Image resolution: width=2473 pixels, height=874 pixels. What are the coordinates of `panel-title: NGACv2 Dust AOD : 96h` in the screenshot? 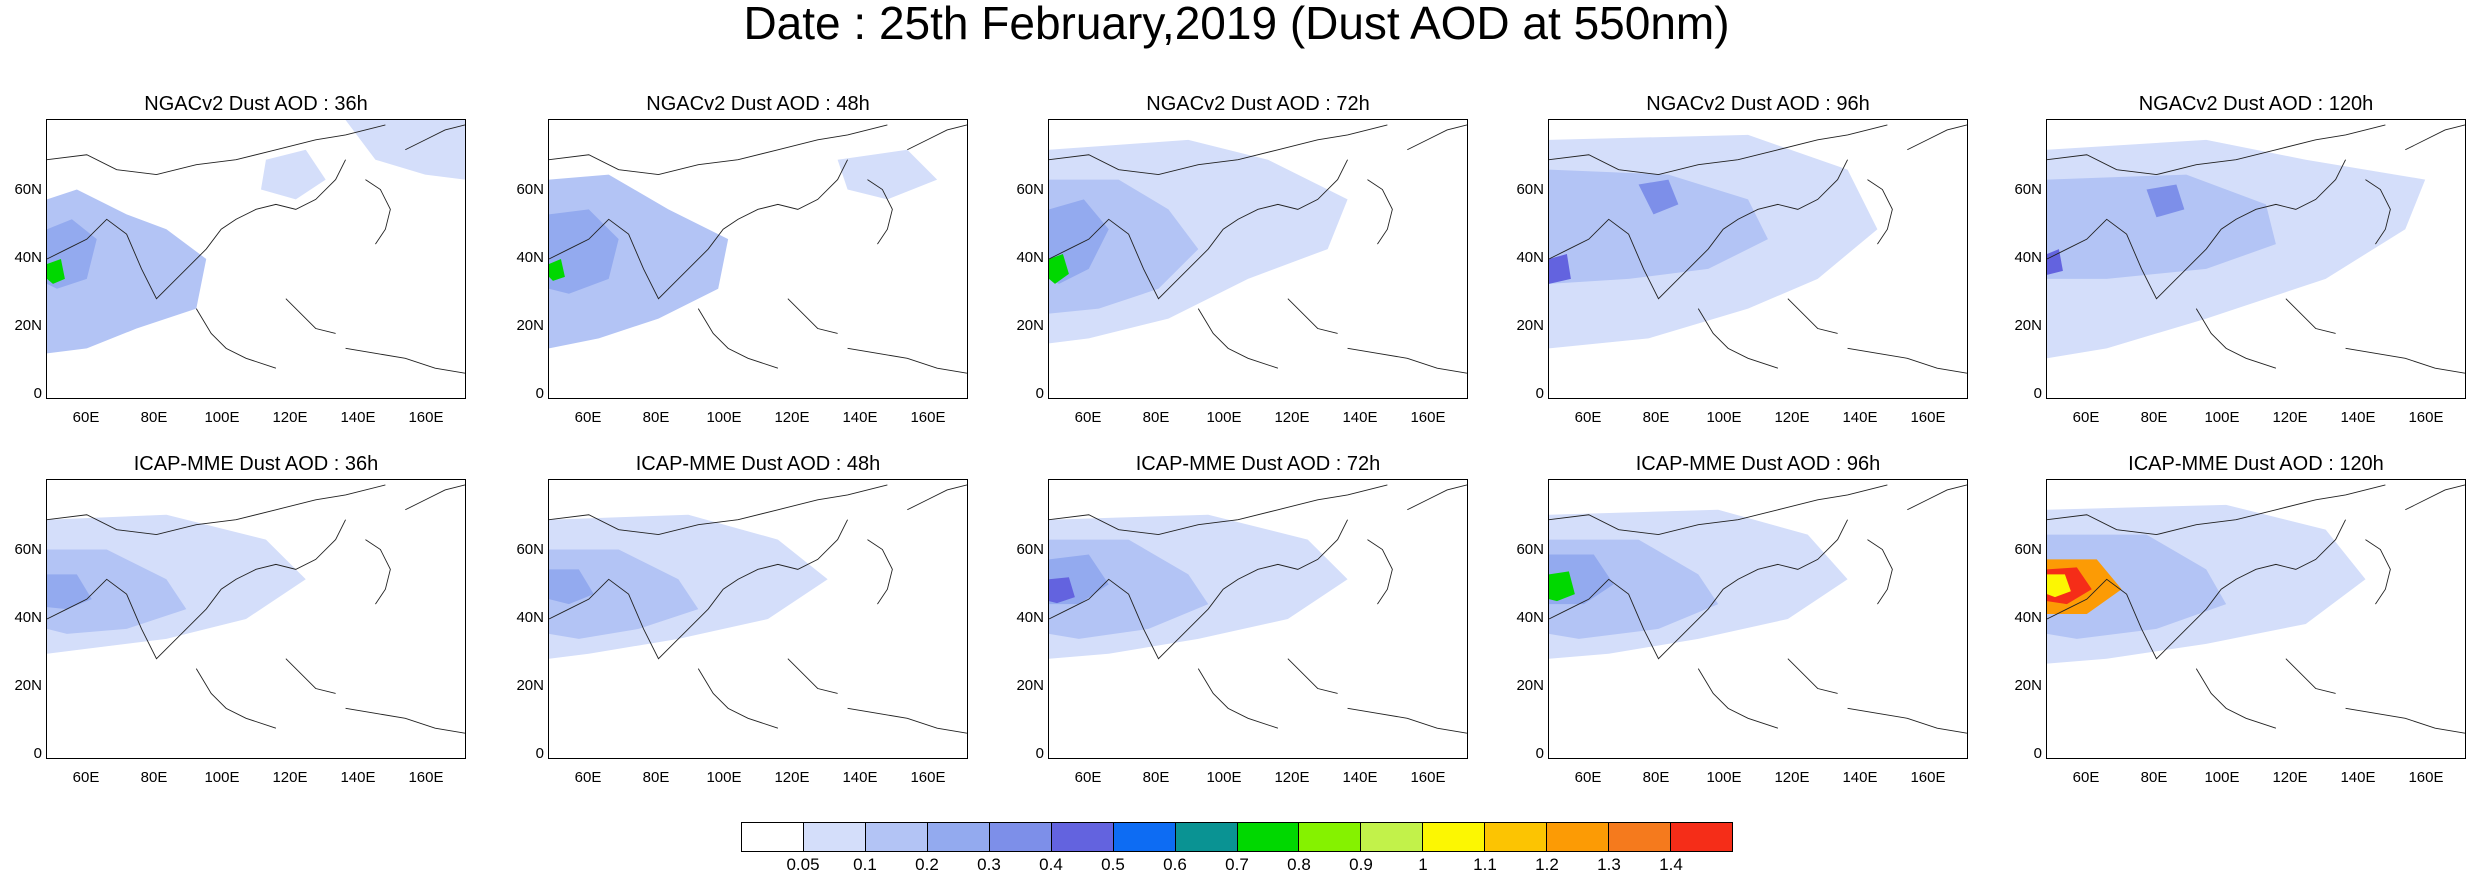 It's located at (1758, 104).